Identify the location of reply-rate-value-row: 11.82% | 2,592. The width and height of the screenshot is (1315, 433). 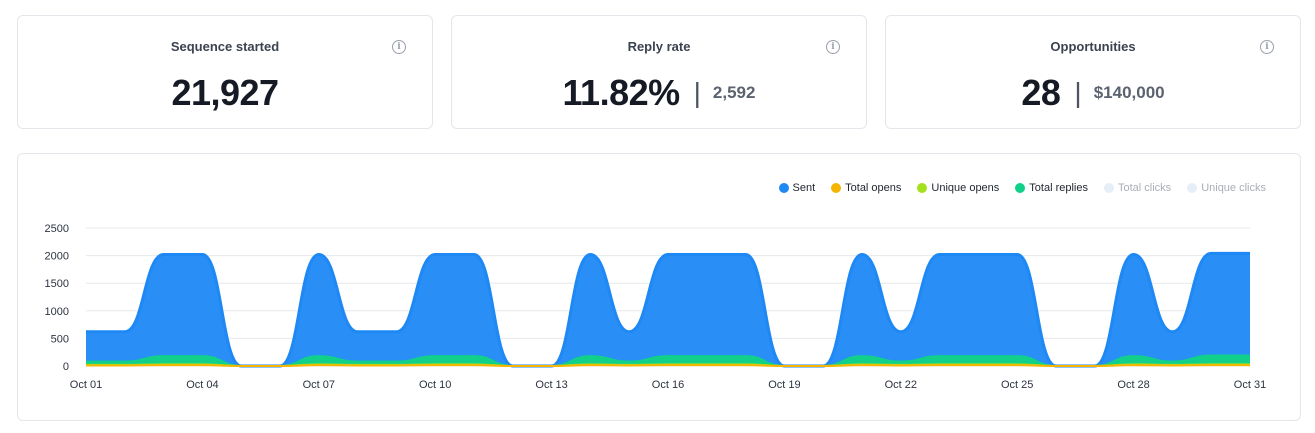
(659, 93).